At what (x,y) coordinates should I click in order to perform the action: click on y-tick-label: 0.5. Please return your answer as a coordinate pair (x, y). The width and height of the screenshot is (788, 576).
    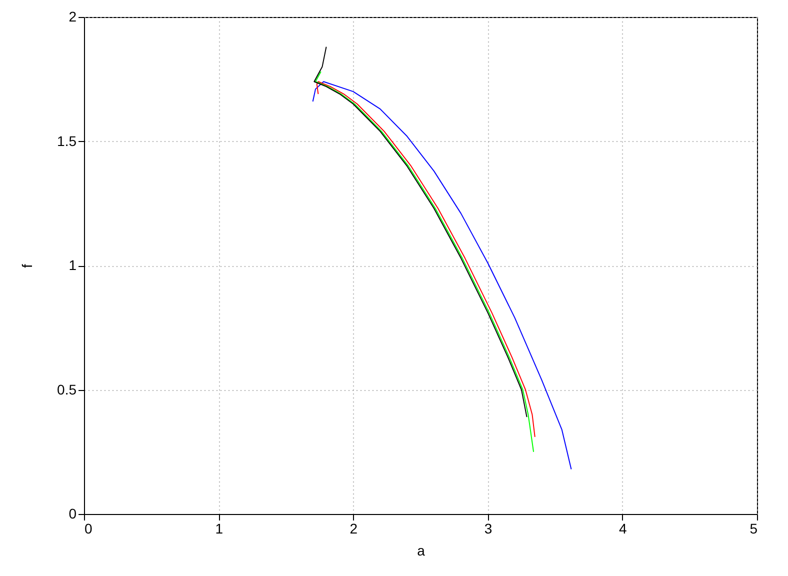
    Looking at the image, I should click on (67, 389).